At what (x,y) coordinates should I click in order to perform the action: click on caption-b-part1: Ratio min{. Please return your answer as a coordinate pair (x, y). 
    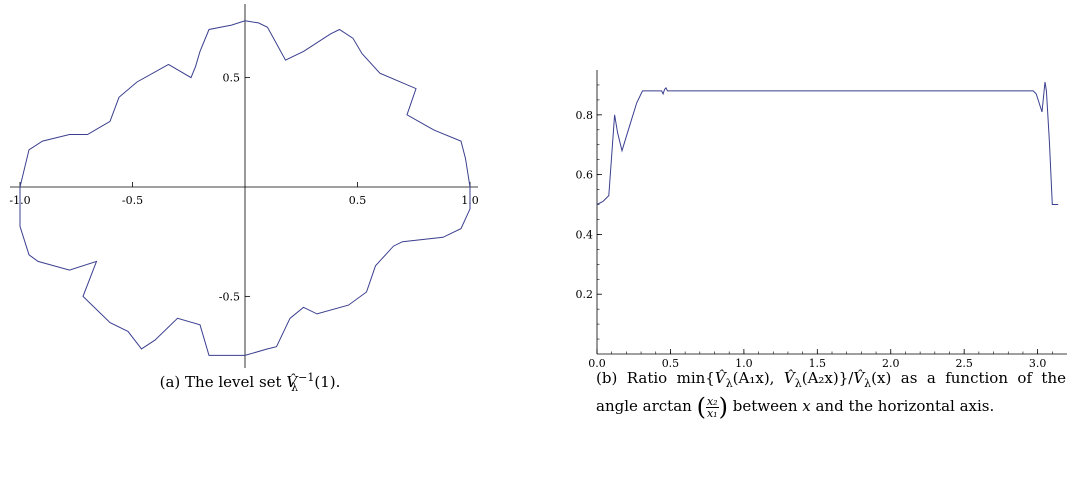
    Looking at the image, I should click on (670, 378).